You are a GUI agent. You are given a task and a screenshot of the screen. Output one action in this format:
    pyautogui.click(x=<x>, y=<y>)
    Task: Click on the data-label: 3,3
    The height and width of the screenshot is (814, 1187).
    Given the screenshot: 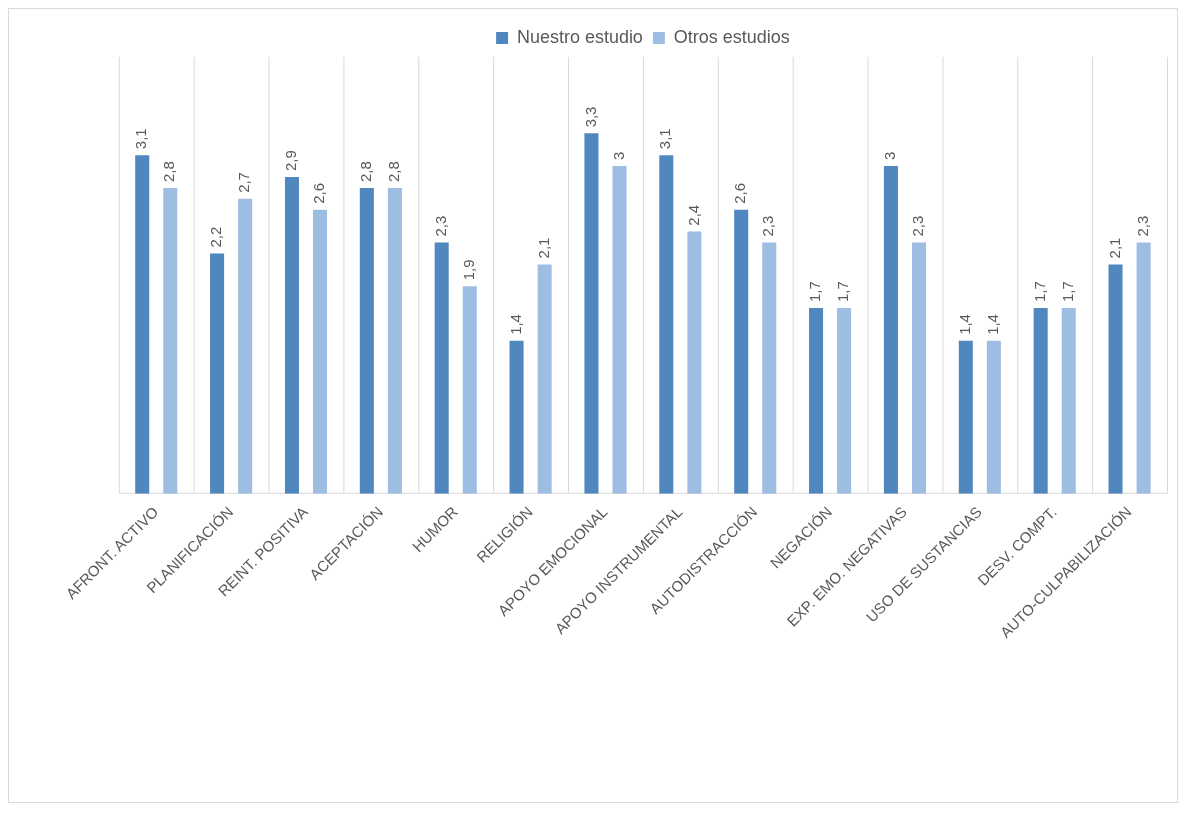 What is the action you would take?
    pyautogui.click(x=590, y=117)
    